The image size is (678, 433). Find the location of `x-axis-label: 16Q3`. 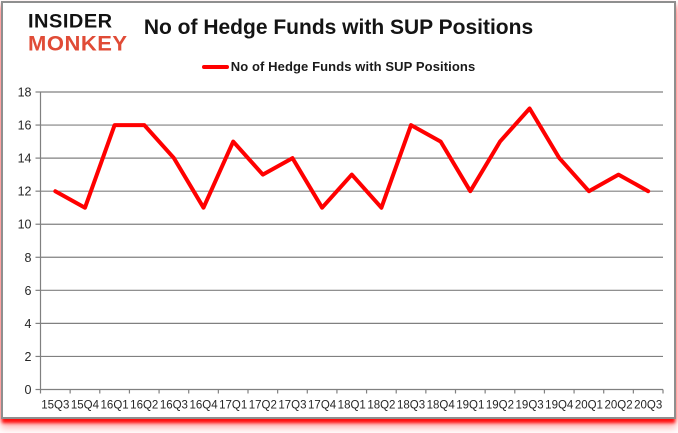

x-axis-label: 16Q3 is located at coordinates (174, 406).